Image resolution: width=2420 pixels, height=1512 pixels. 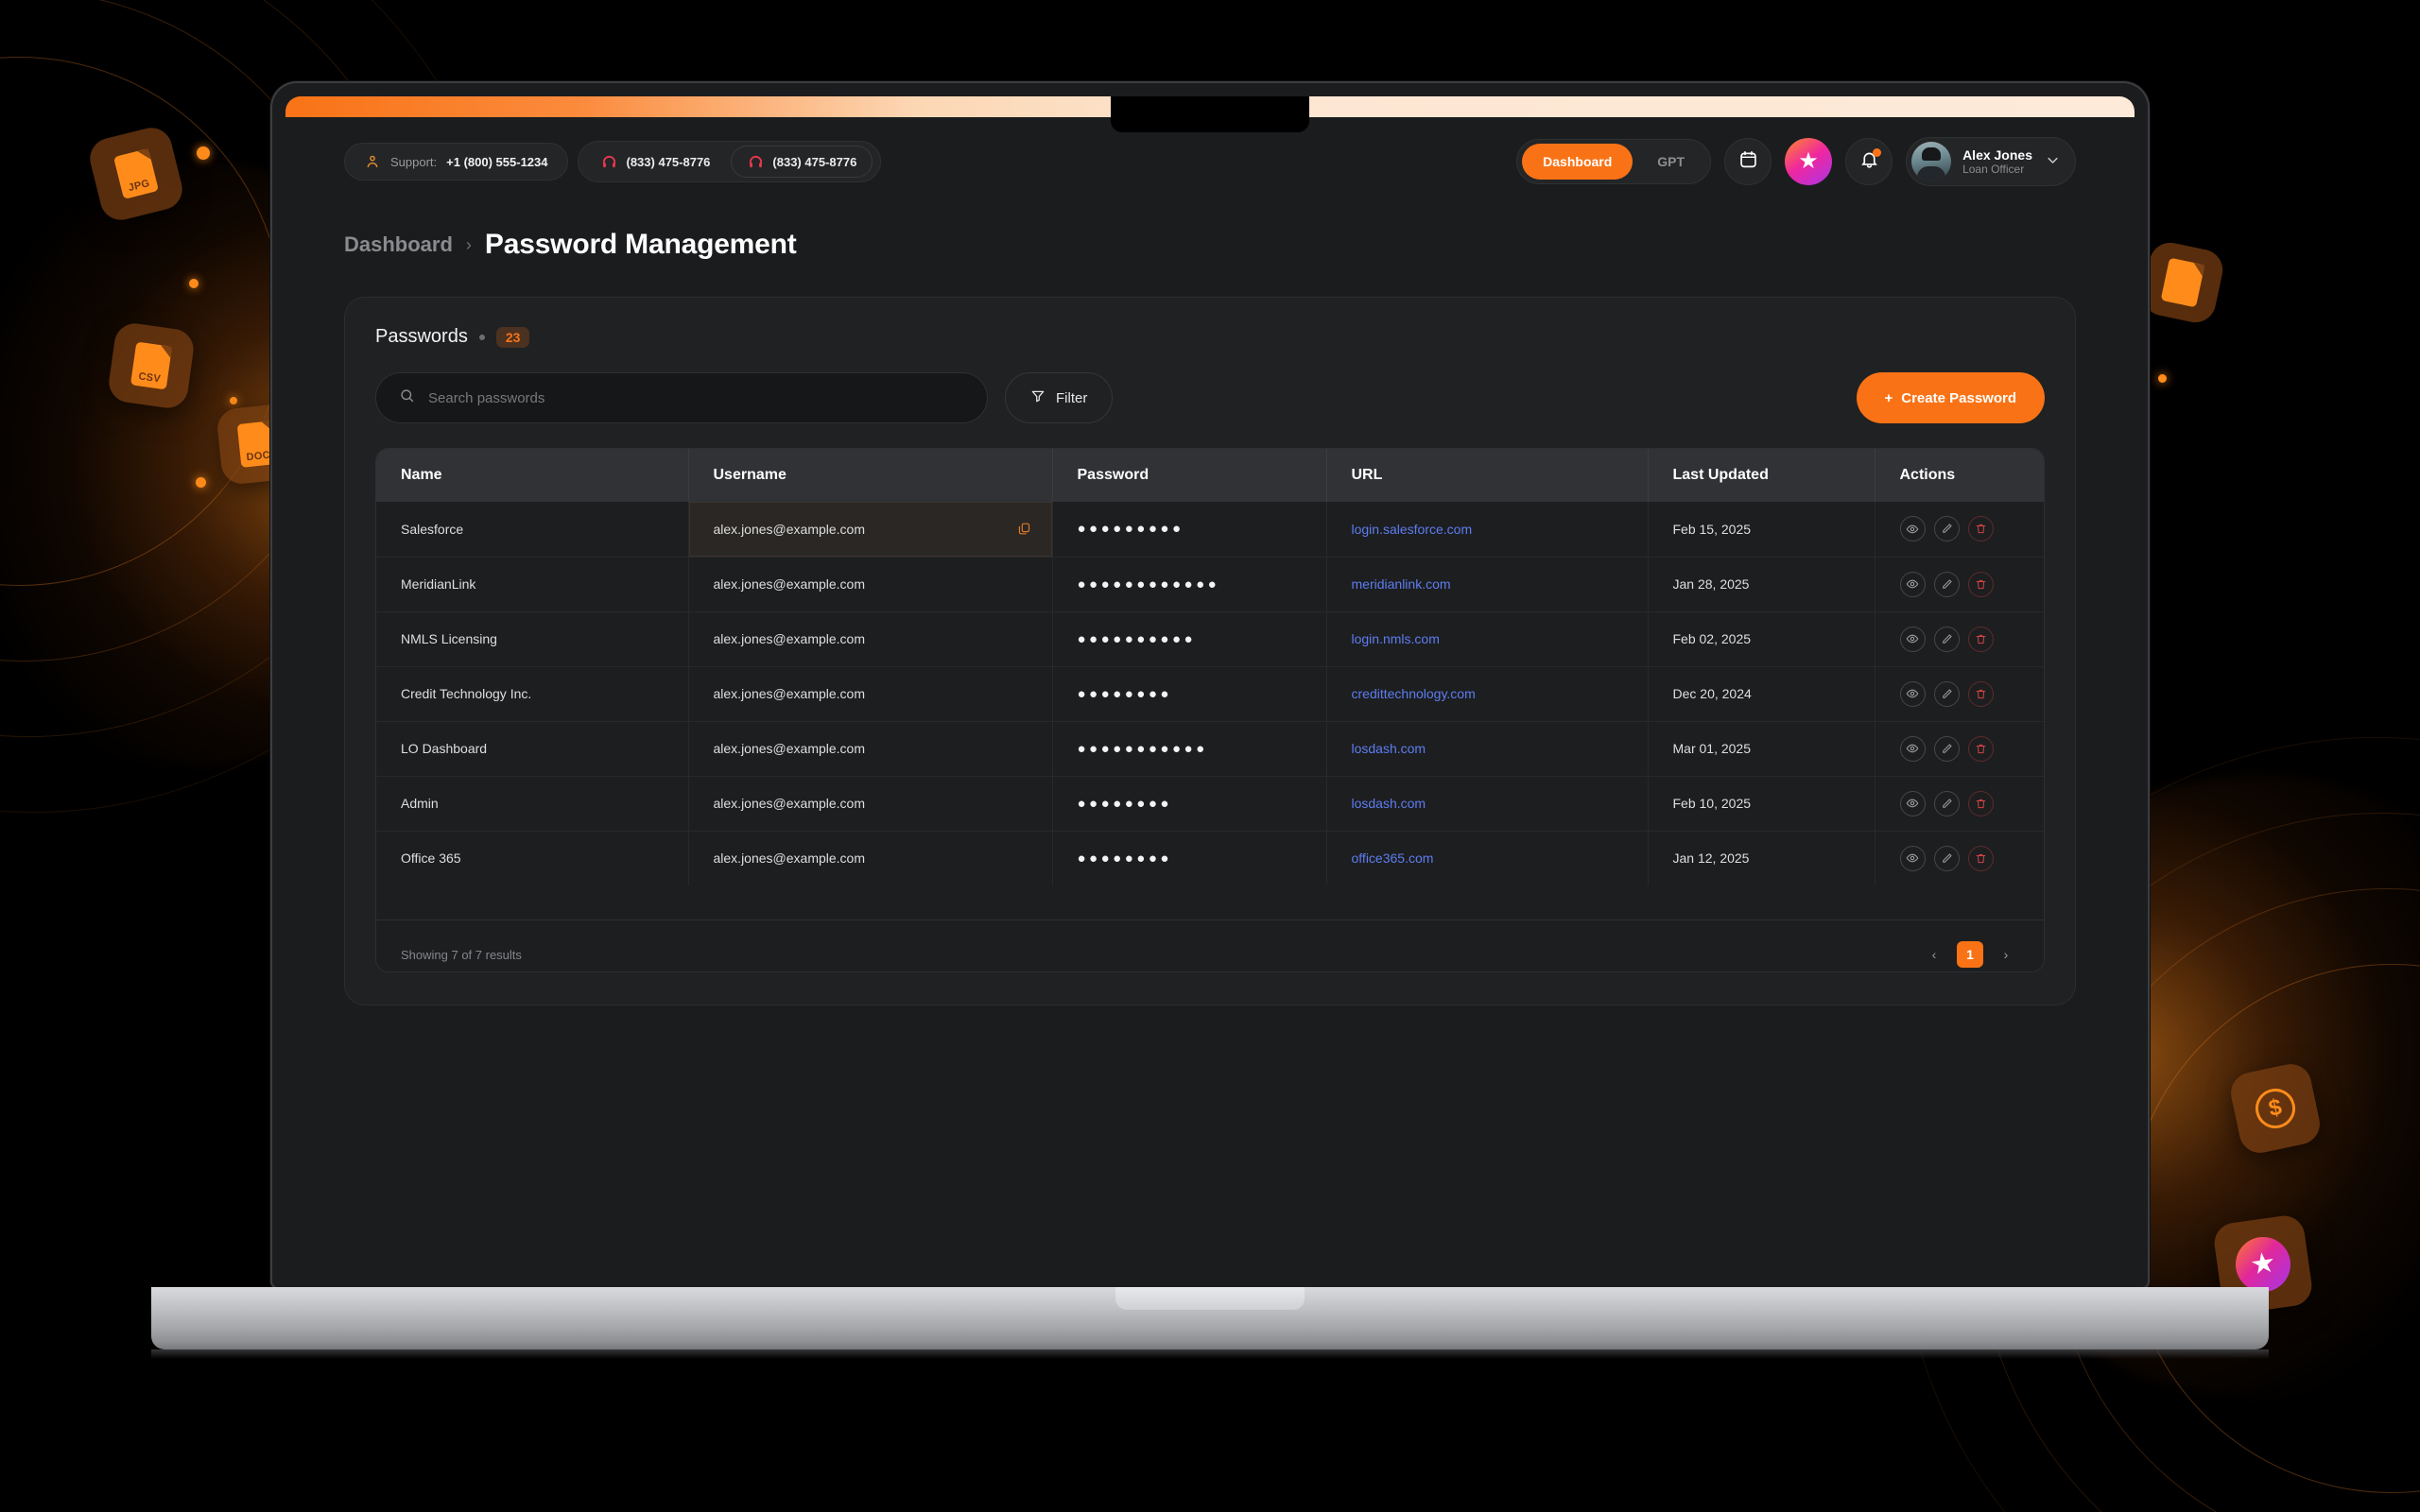 What do you see at coordinates (1148, 584) in the screenshot?
I see `password-mask: ●●●●●●●●●●●●` at bounding box center [1148, 584].